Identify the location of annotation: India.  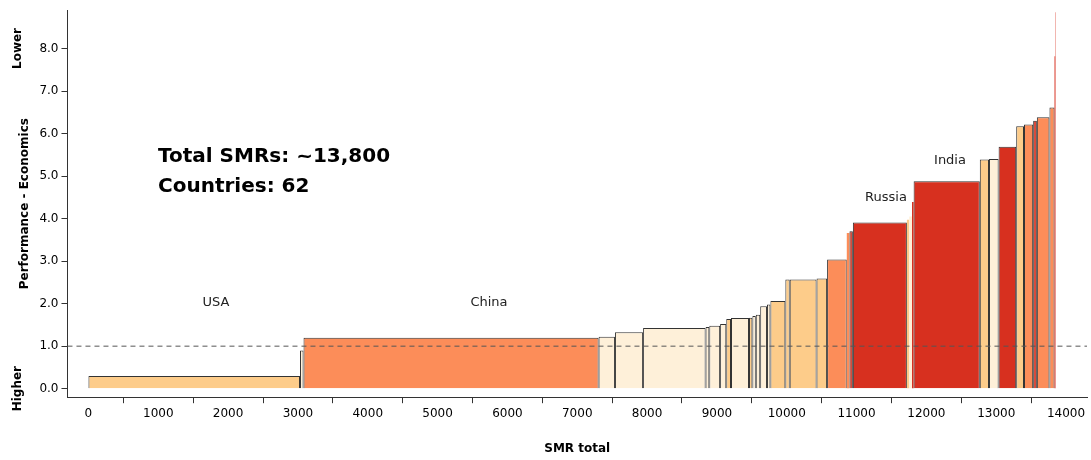
(950, 160).